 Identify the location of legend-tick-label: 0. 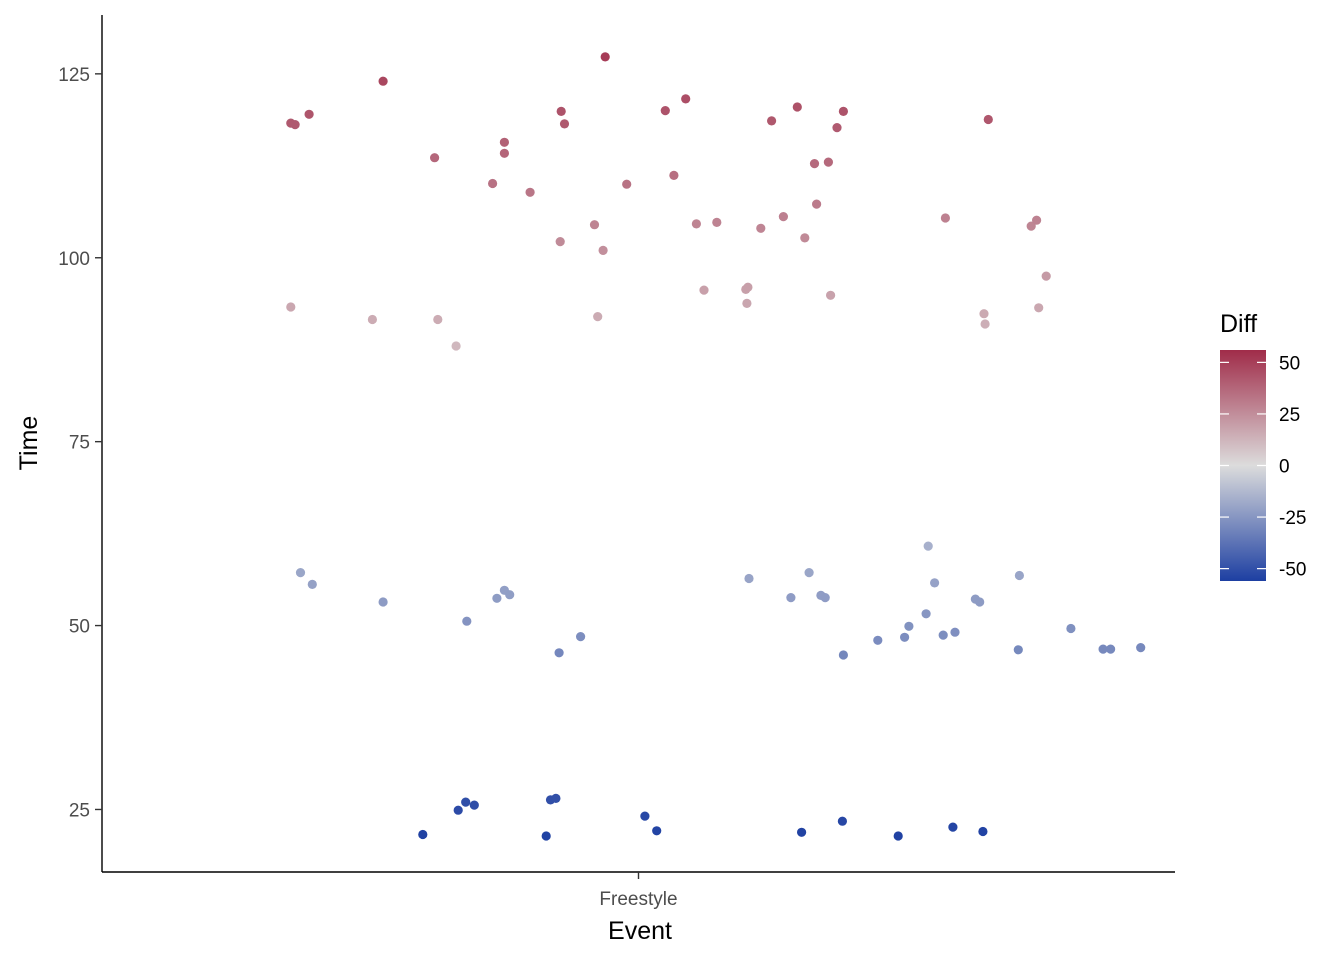
(1284, 467).